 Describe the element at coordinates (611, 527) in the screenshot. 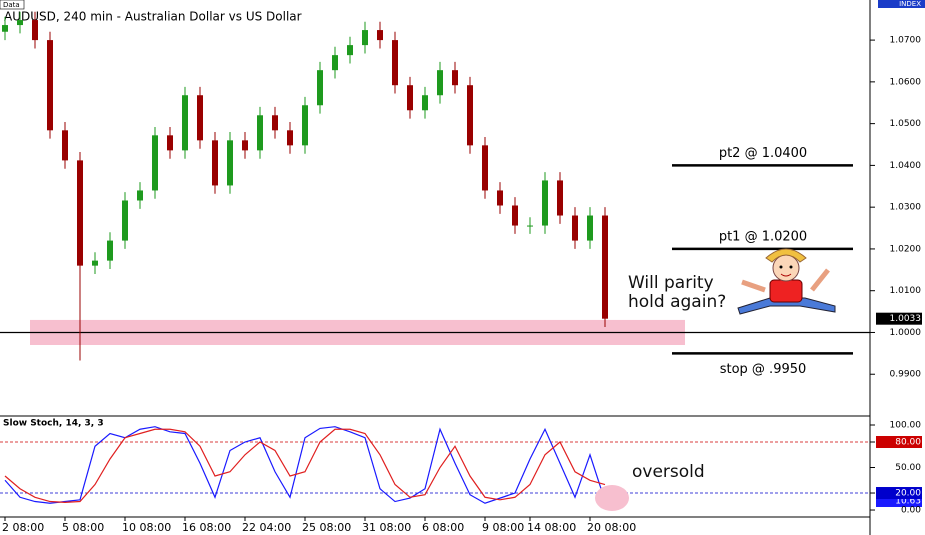

I see `x-tick-label: 20 08:00` at that location.